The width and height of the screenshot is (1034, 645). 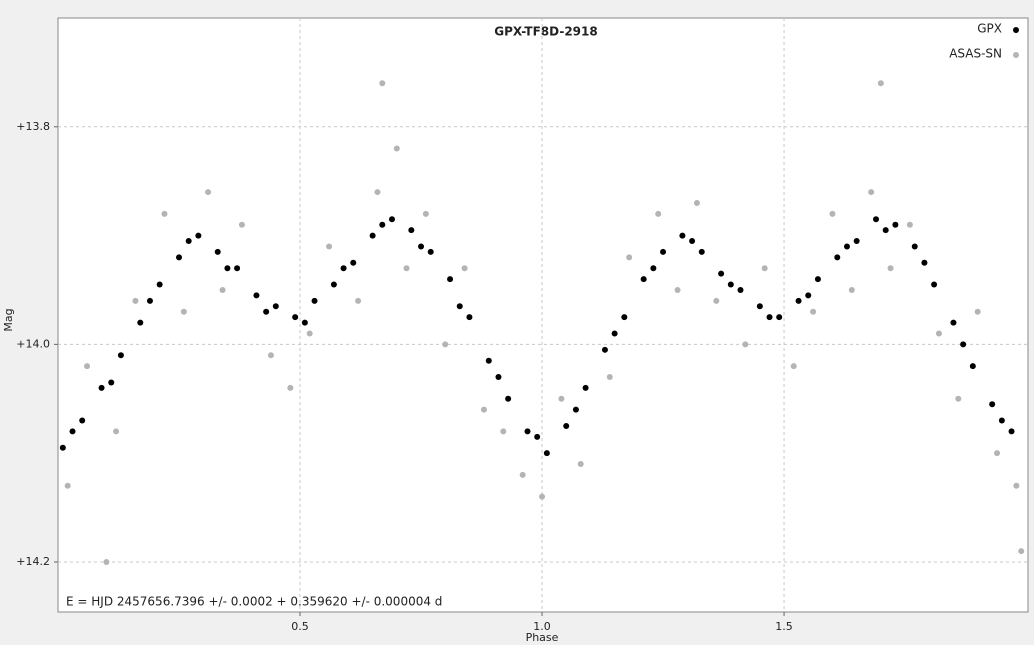 What do you see at coordinates (542, 626) in the screenshot?
I see `x-tick-label: 1.0` at bounding box center [542, 626].